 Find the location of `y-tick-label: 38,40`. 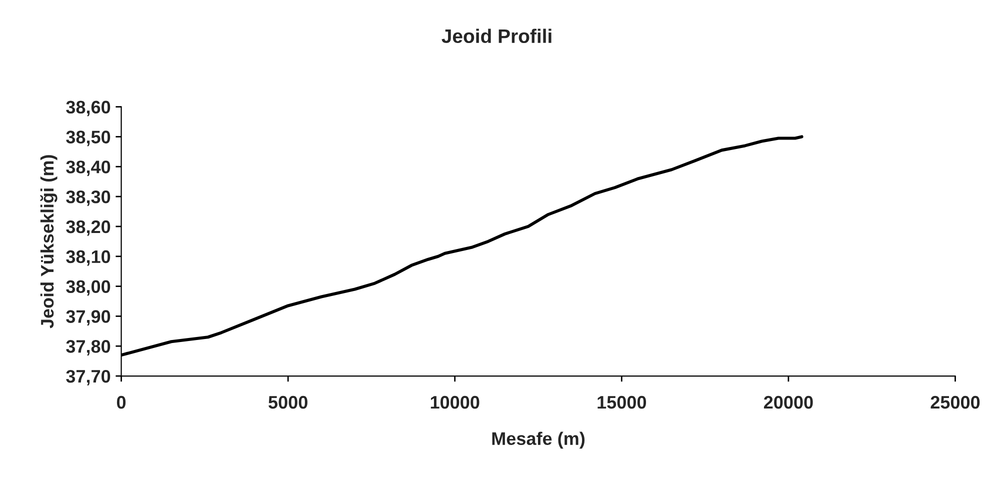

y-tick-label: 38,40 is located at coordinates (88, 168).